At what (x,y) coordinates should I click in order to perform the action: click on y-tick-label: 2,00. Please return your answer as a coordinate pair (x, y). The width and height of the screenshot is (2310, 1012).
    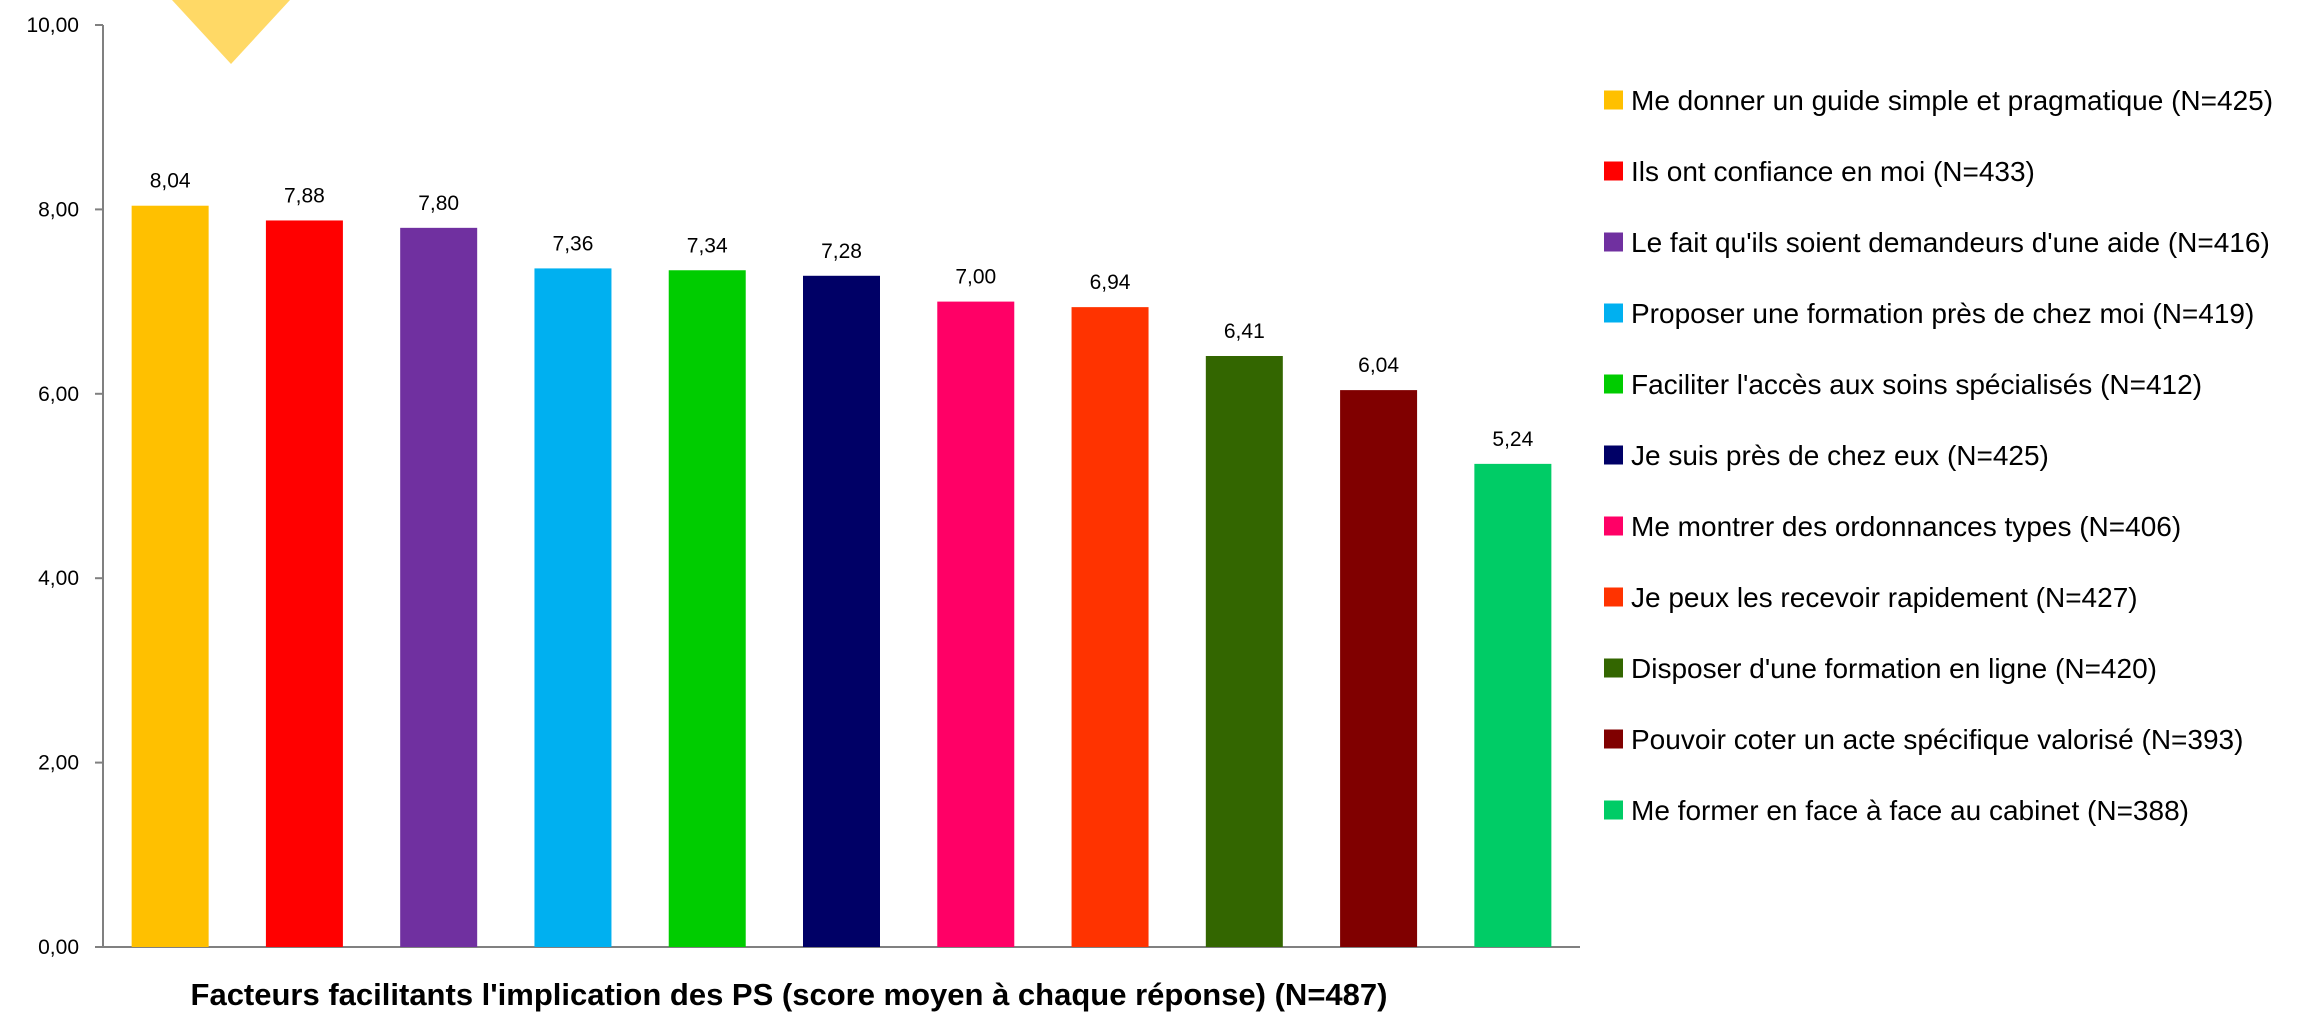
    Looking at the image, I should click on (58, 763).